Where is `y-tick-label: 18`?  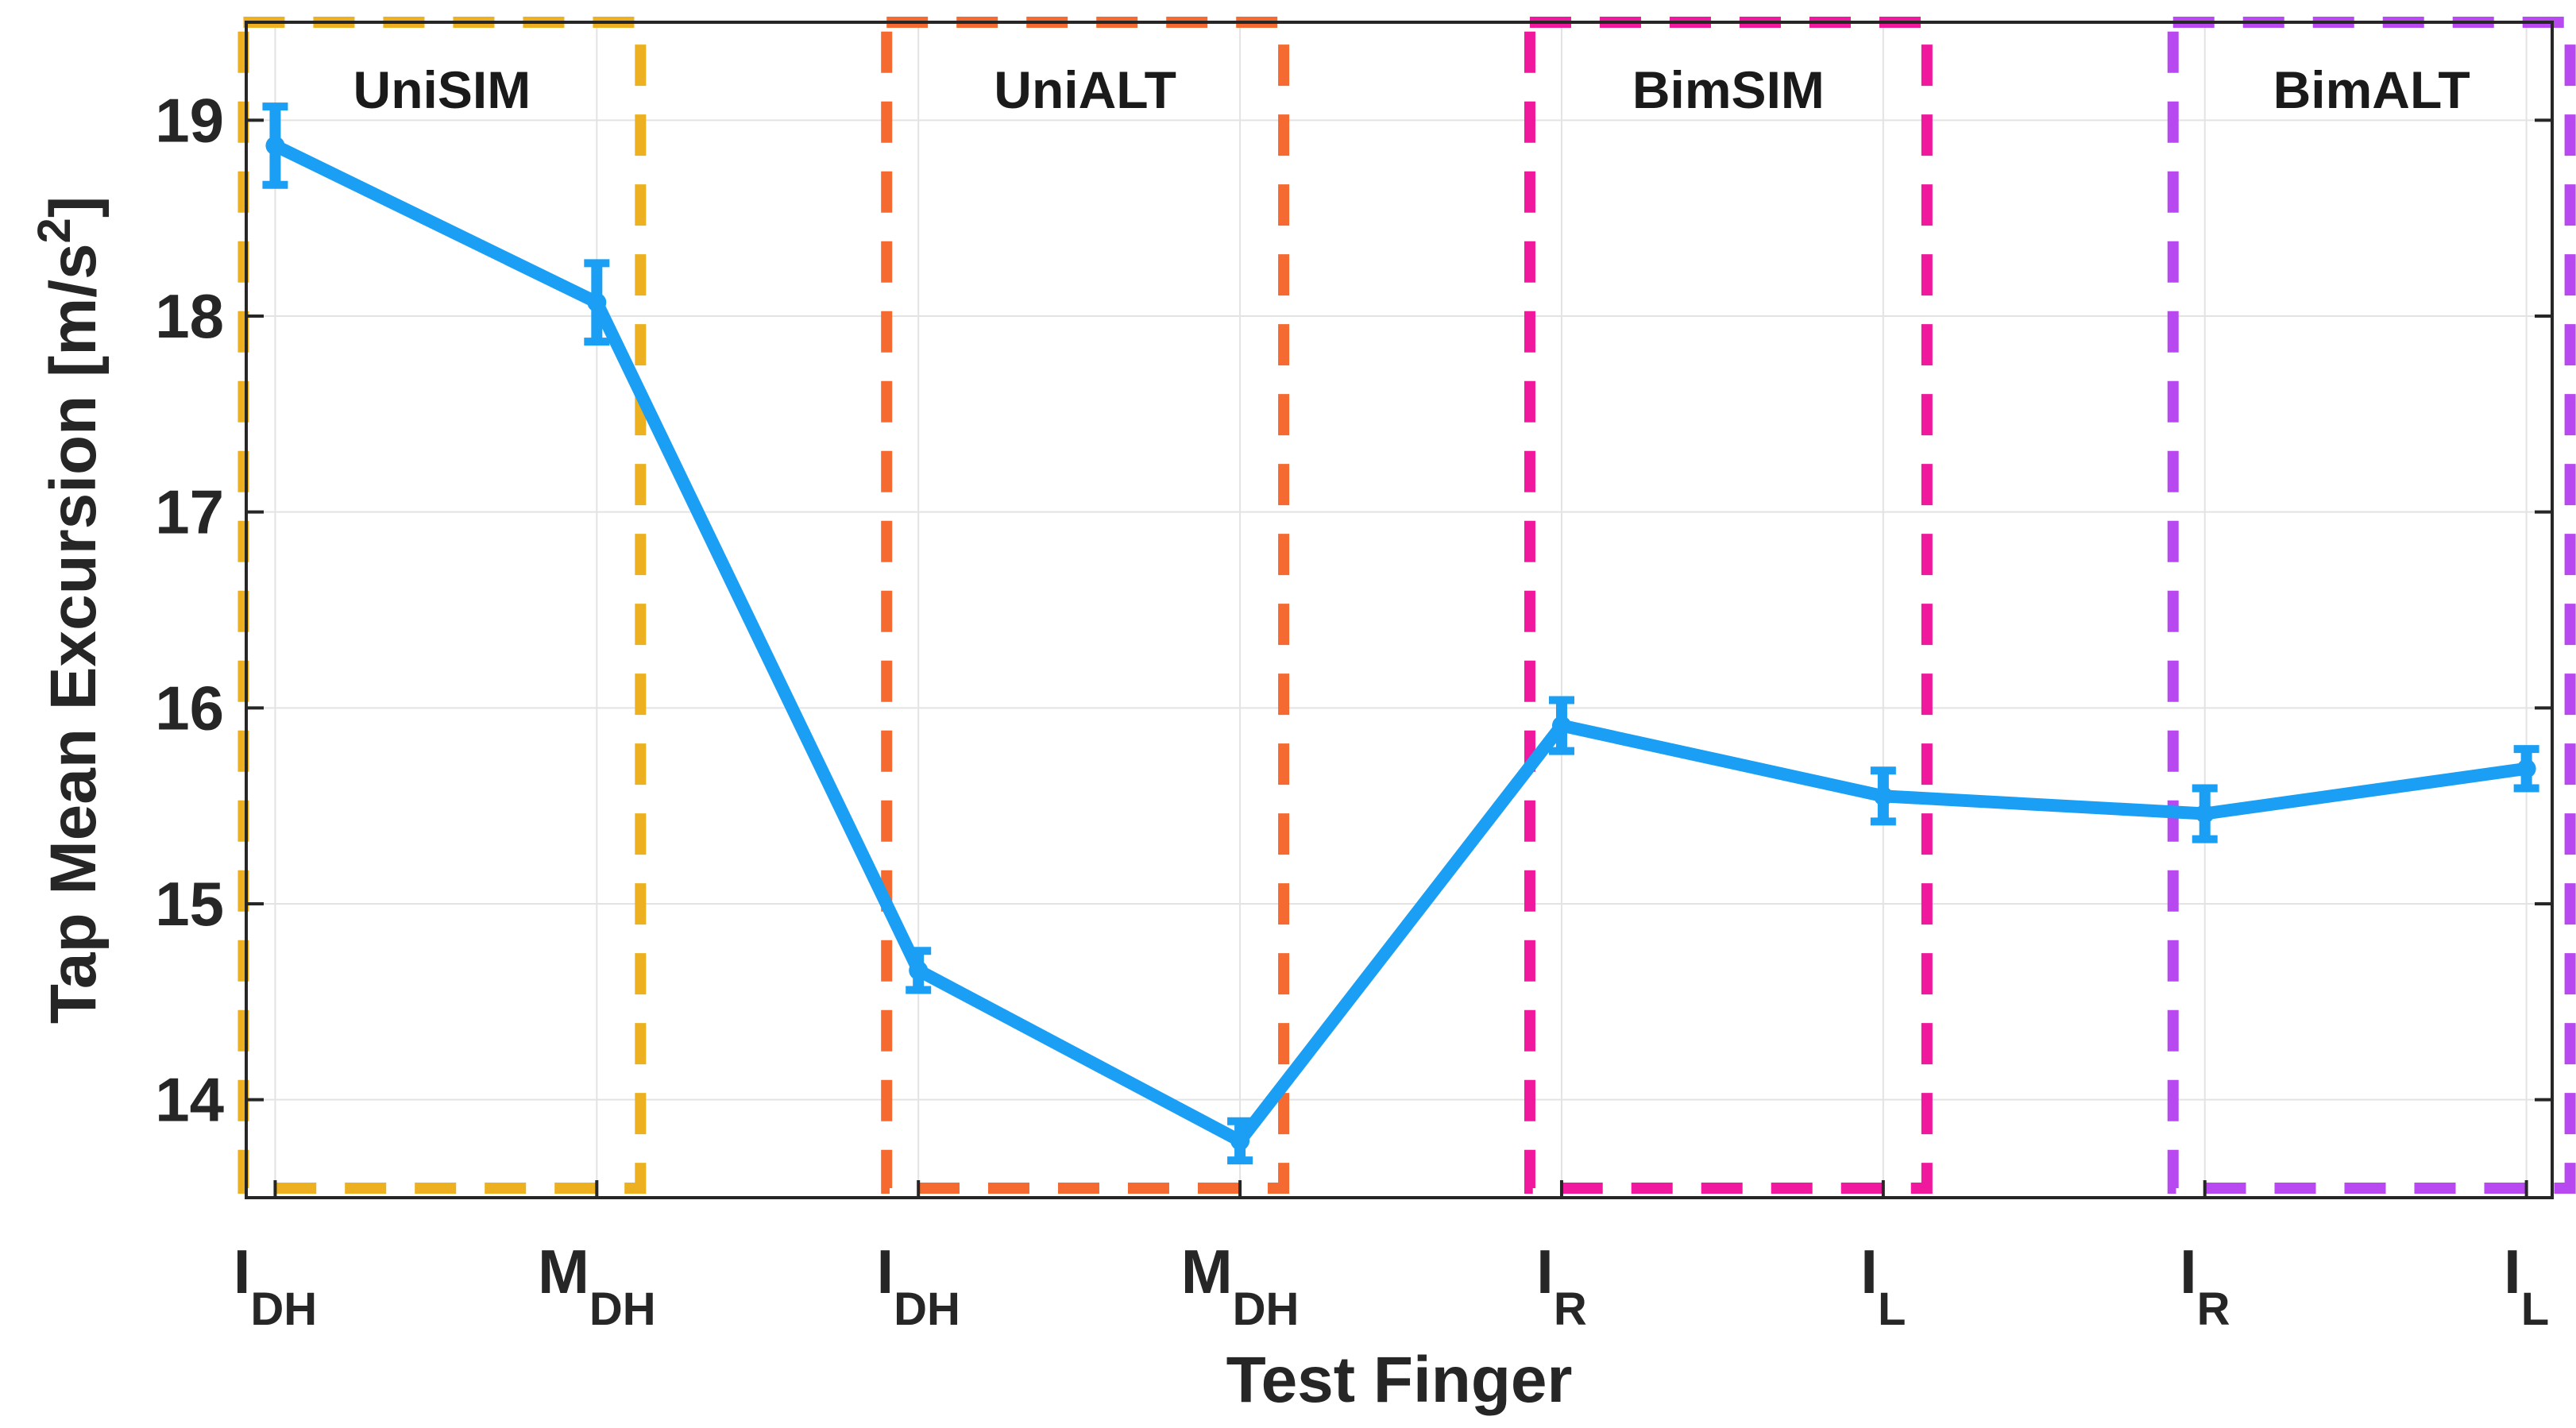 y-tick-label: 18 is located at coordinates (189, 316).